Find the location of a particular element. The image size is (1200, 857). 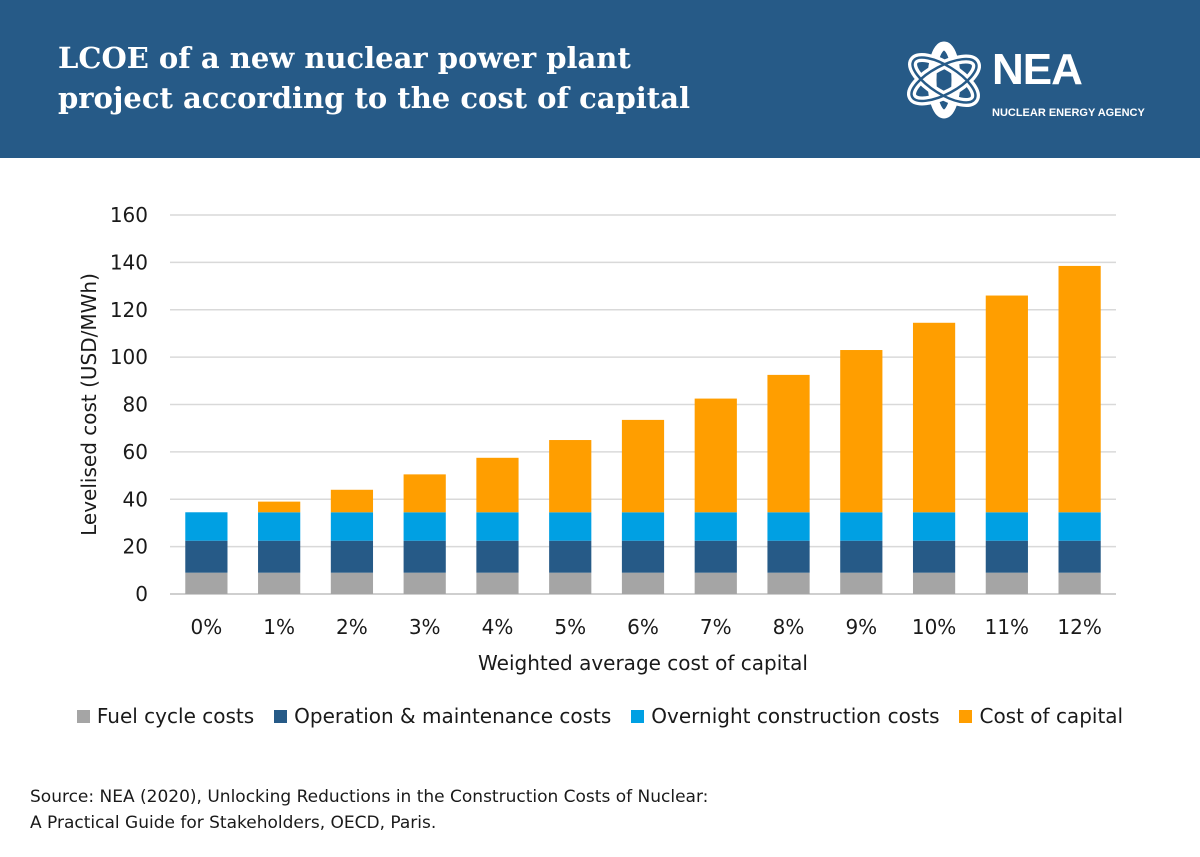

bar-7%-series-0 is located at coordinates (715, 583).